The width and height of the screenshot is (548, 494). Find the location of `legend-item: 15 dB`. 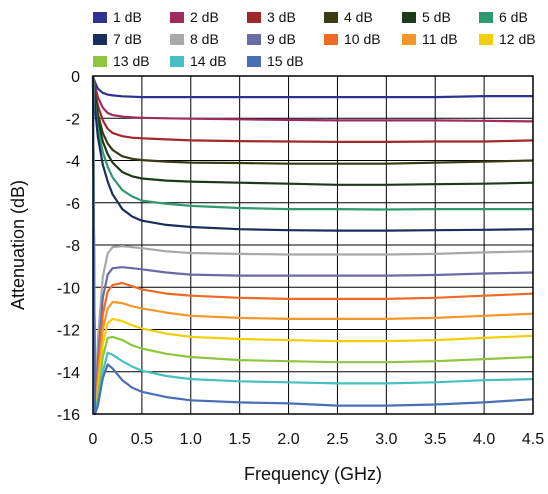

legend-item: 15 dB is located at coordinates (275, 61).